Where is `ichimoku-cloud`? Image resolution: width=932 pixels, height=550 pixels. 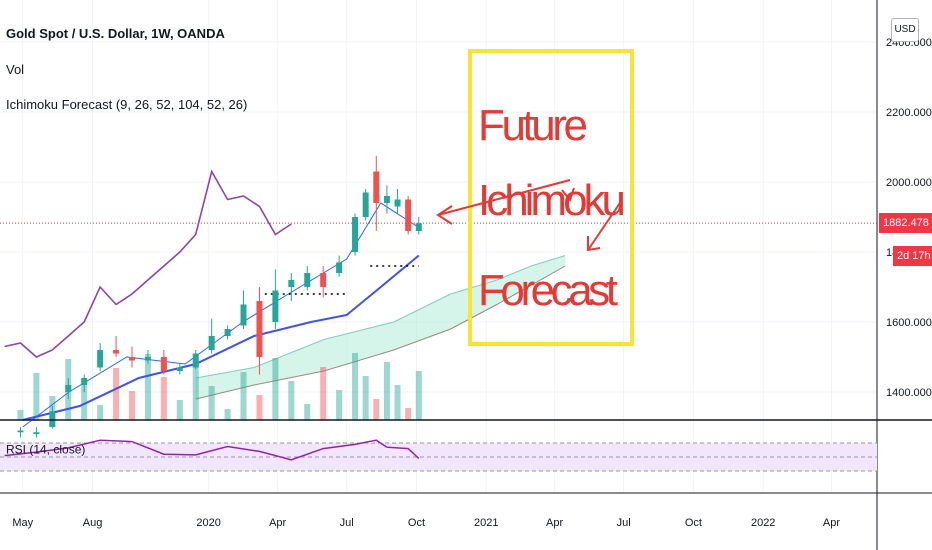 ichimoku-cloud is located at coordinates (380, 327).